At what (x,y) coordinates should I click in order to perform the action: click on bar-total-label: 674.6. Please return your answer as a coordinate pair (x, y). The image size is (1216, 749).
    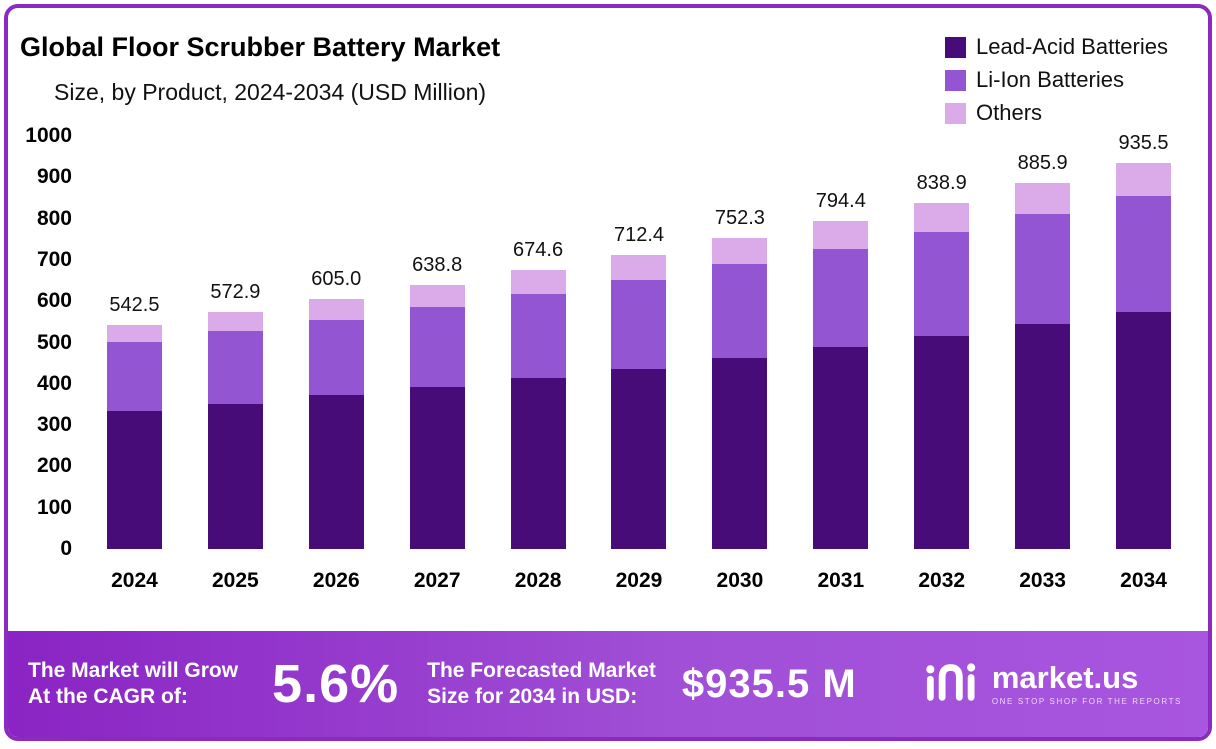
    Looking at the image, I should click on (538, 250).